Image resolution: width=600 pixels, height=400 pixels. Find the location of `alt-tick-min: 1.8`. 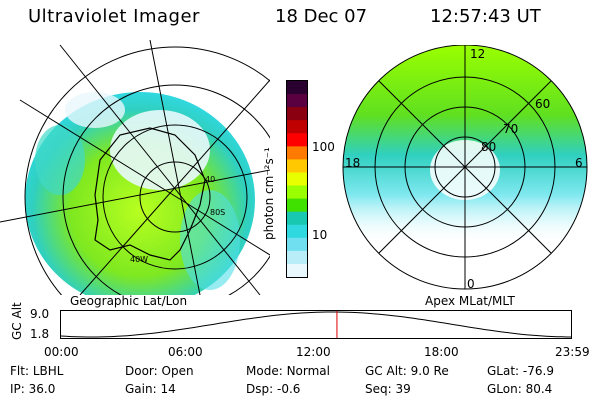

alt-tick-min: 1.8 is located at coordinates (40, 334).